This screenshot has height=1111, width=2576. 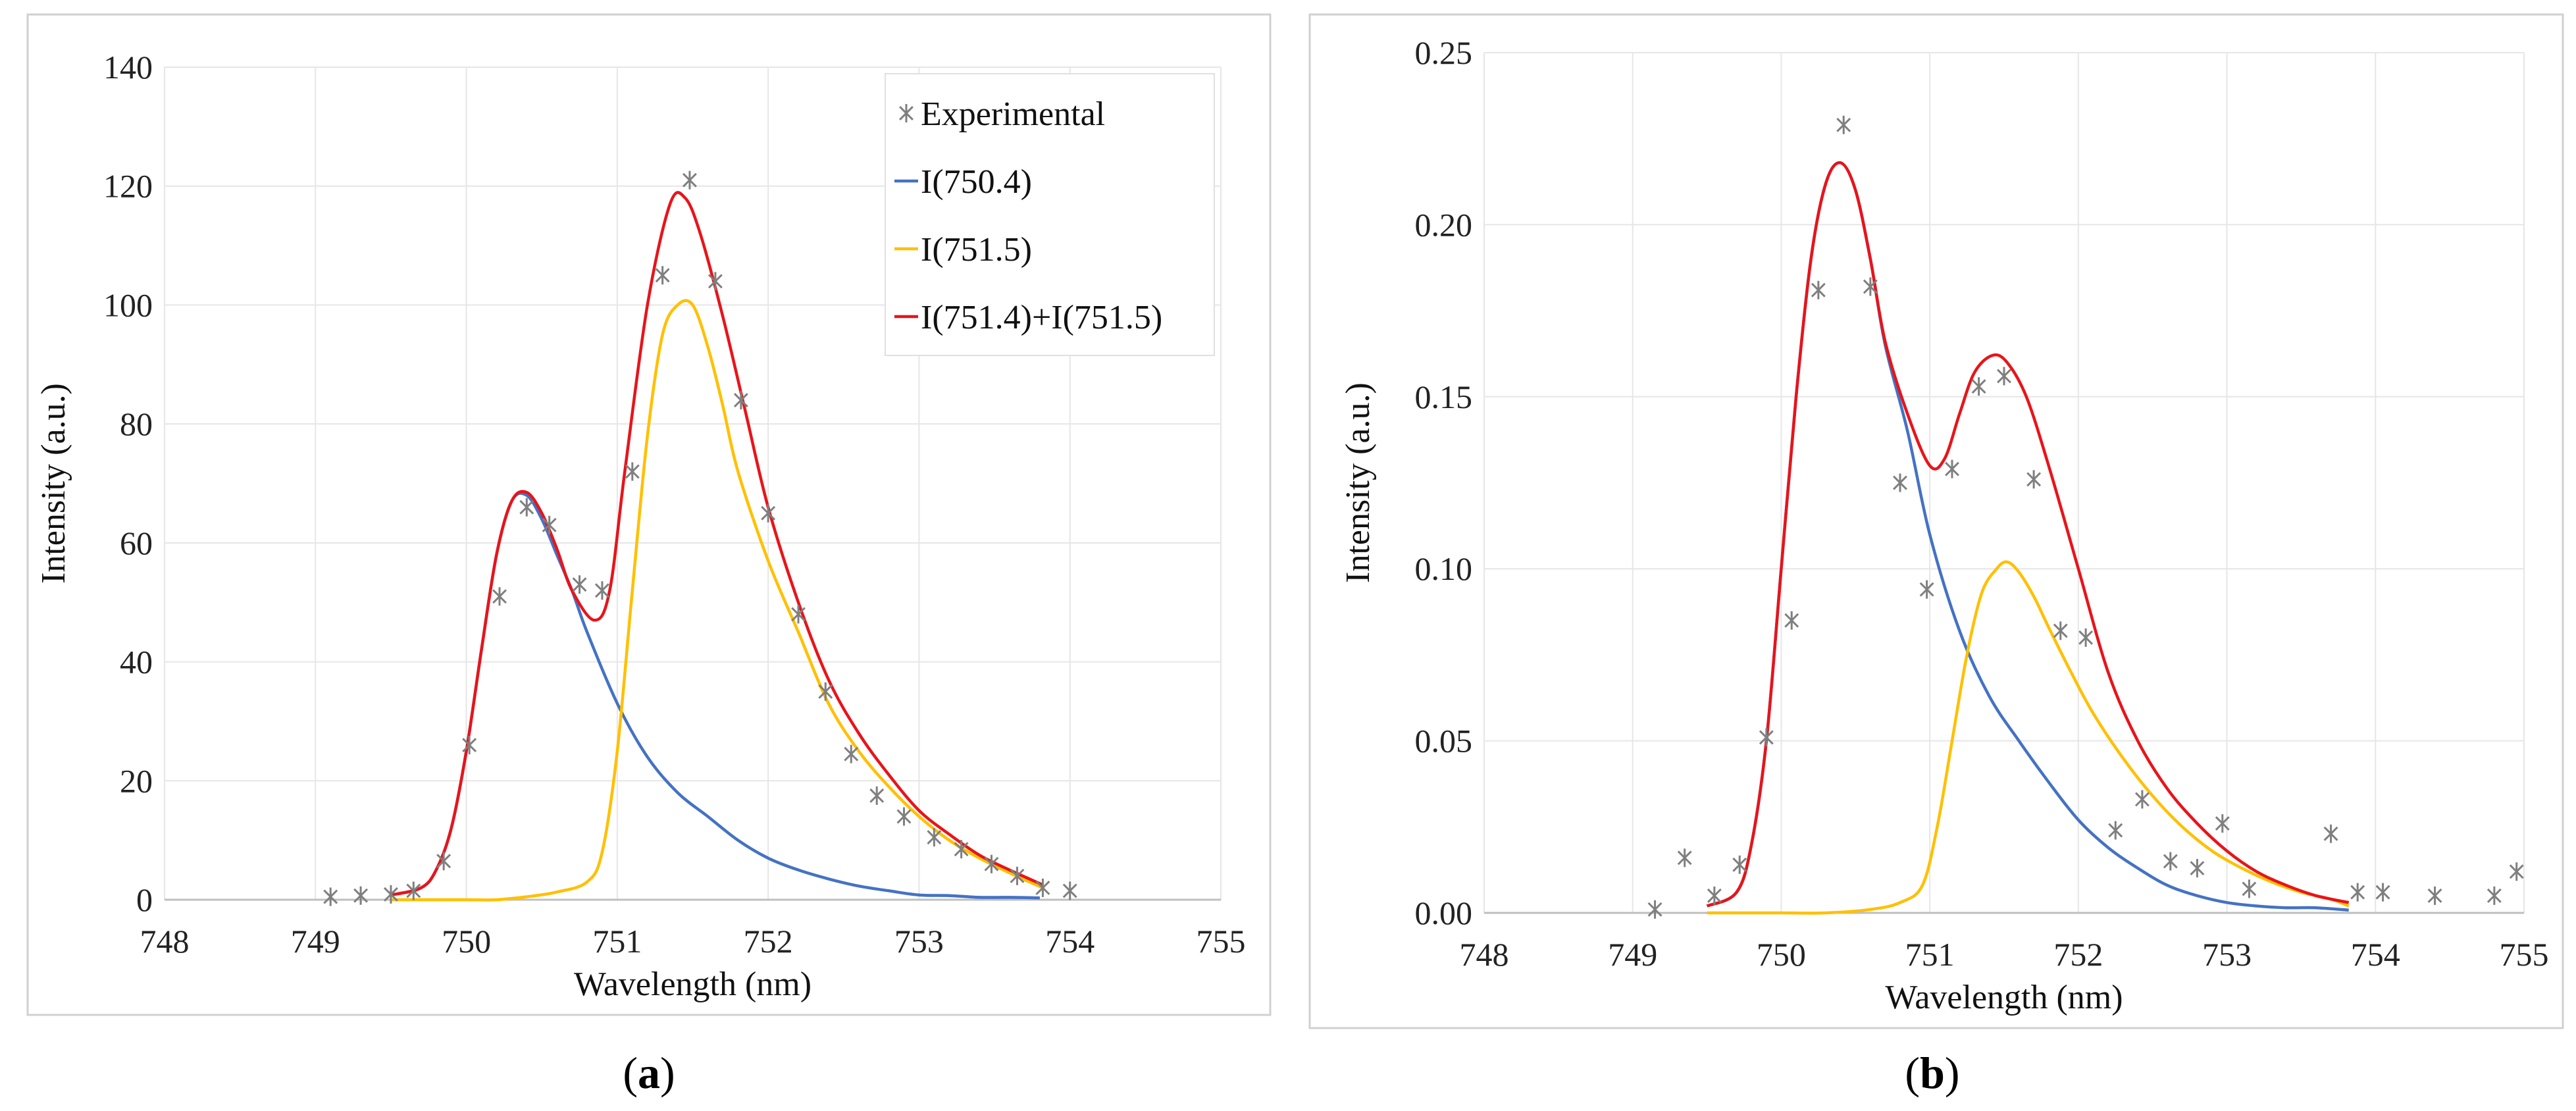 What do you see at coordinates (1444, 741) in the screenshot?
I see `chart-b-ytick-label-1: 0.05` at bounding box center [1444, 741].